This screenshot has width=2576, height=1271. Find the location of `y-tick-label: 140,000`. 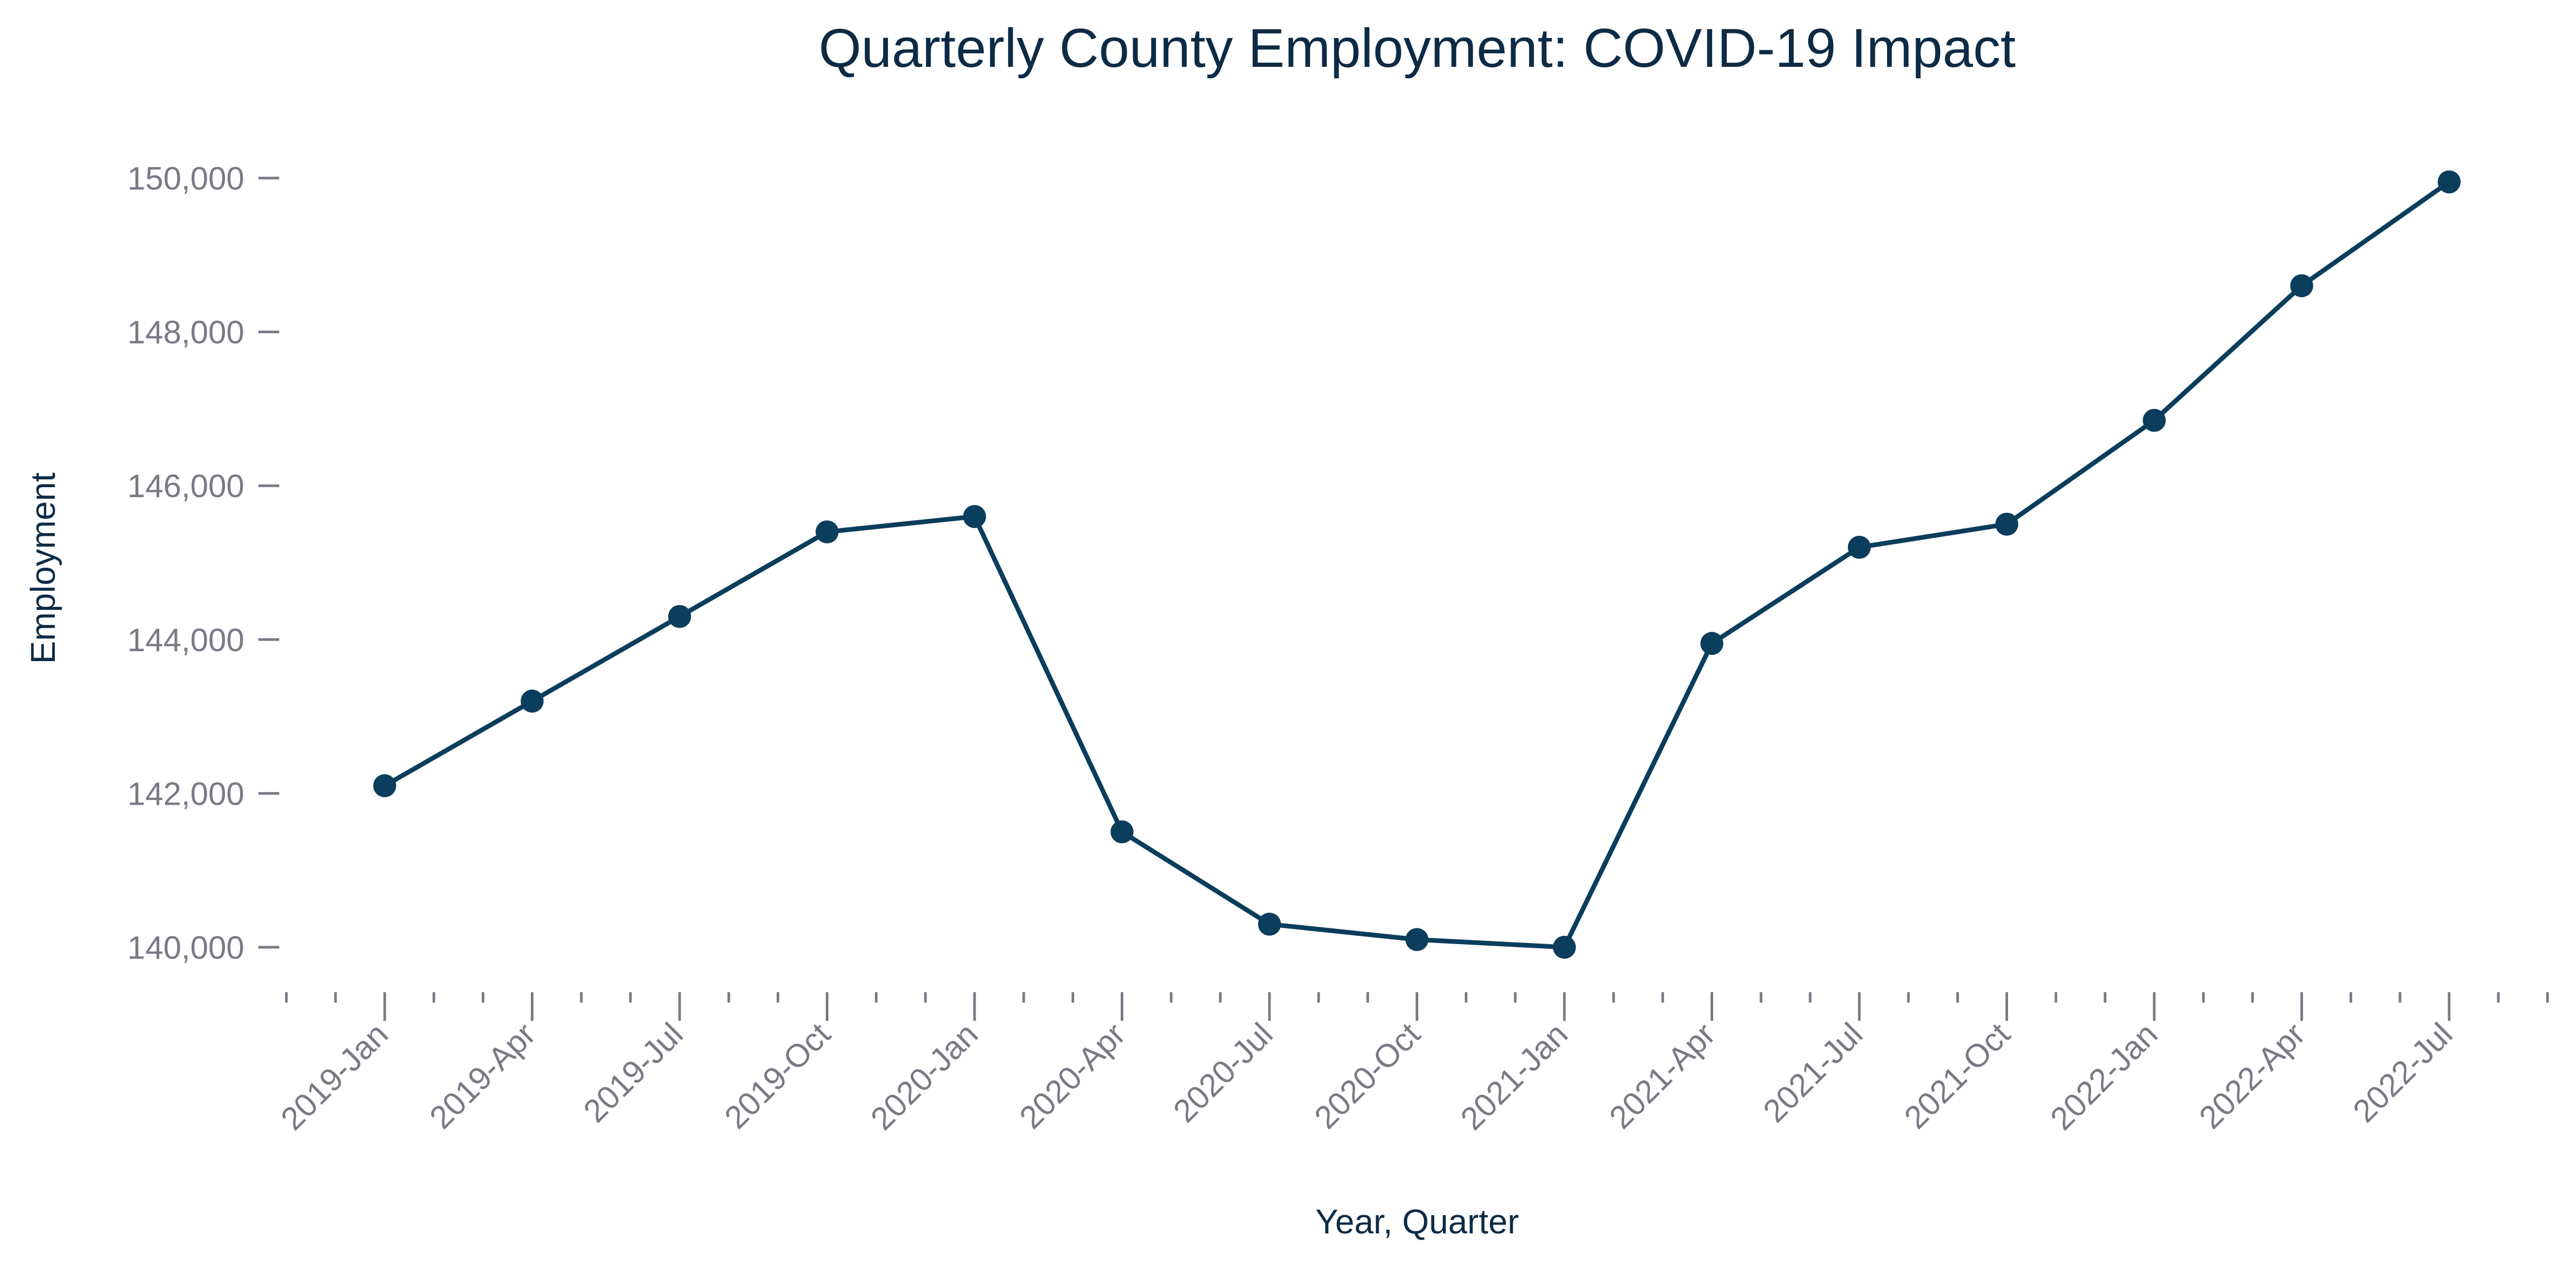

y-tick-label: 140,000 is located at coordinates (185, 948).